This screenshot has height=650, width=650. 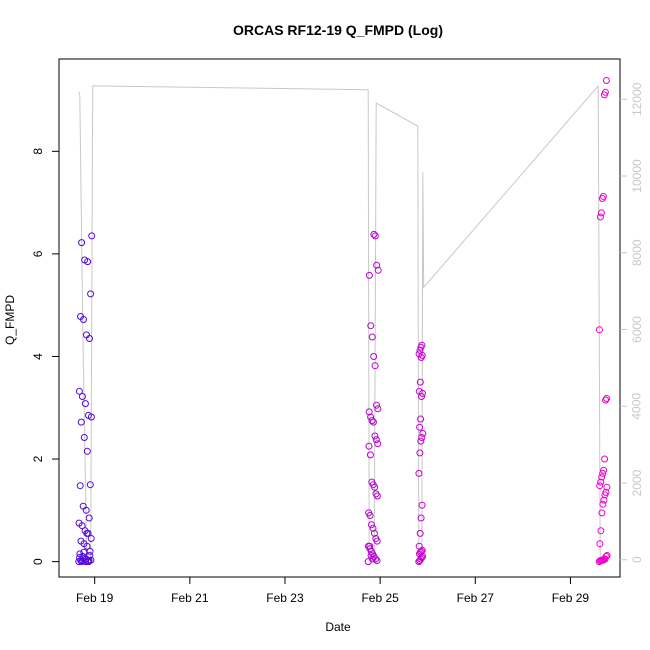 What do you see at coordinates (637, 176) in the screenshot?
I see `y2-tick-label: 10000` at bounding box center [637, 176].